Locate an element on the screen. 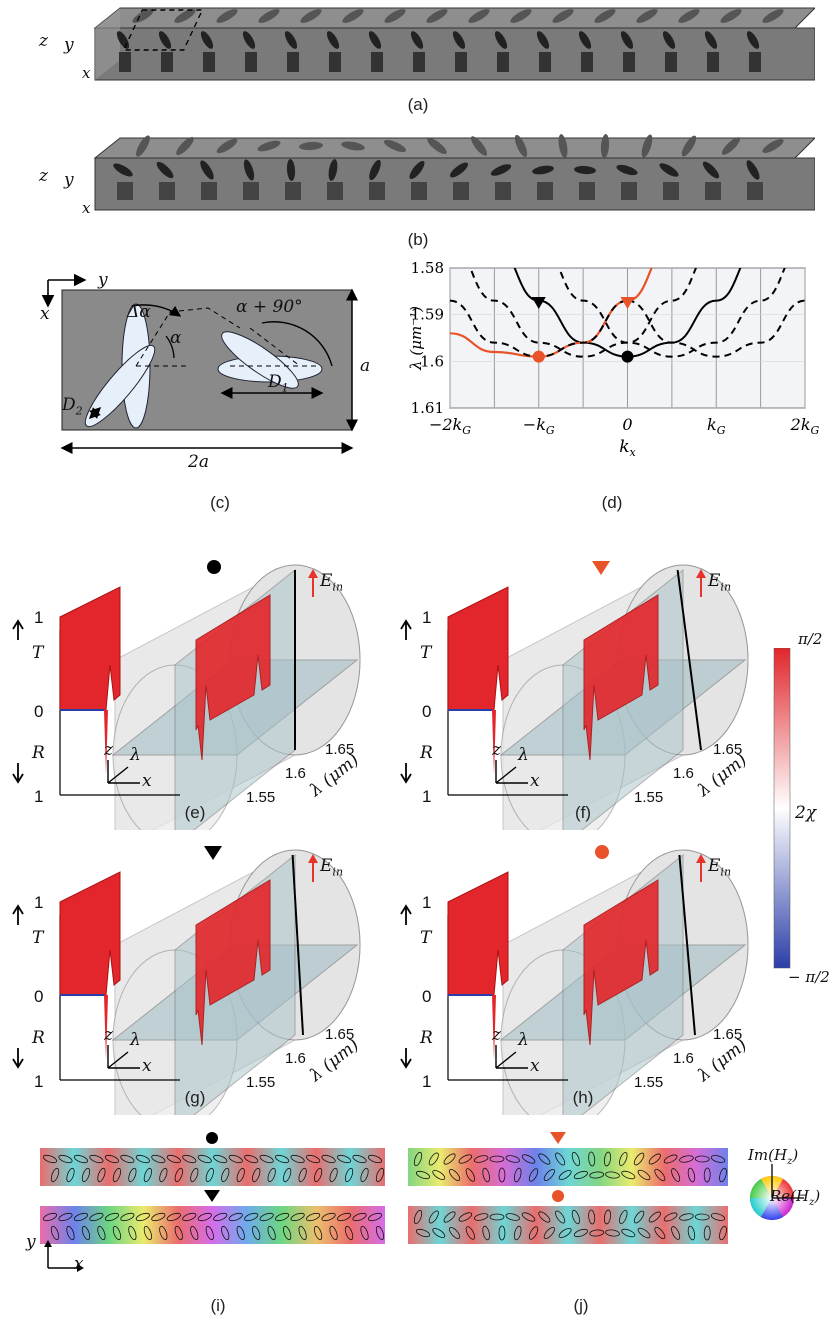 This screenshot has height=1333, width=837. waveguide-a is located at coordinates (454, 44).